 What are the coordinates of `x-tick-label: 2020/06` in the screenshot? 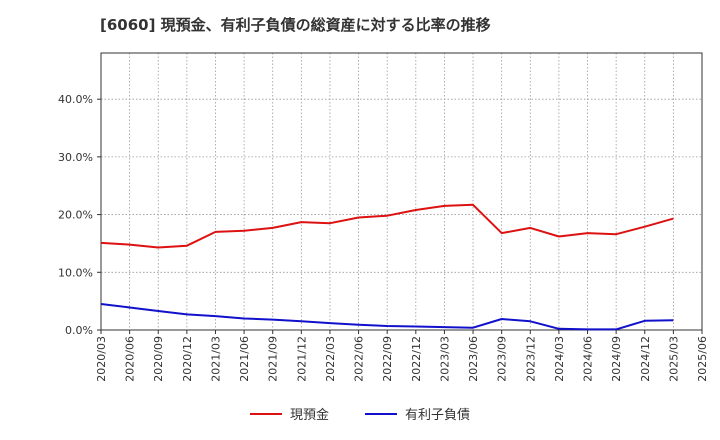 It's located at (130, 359).